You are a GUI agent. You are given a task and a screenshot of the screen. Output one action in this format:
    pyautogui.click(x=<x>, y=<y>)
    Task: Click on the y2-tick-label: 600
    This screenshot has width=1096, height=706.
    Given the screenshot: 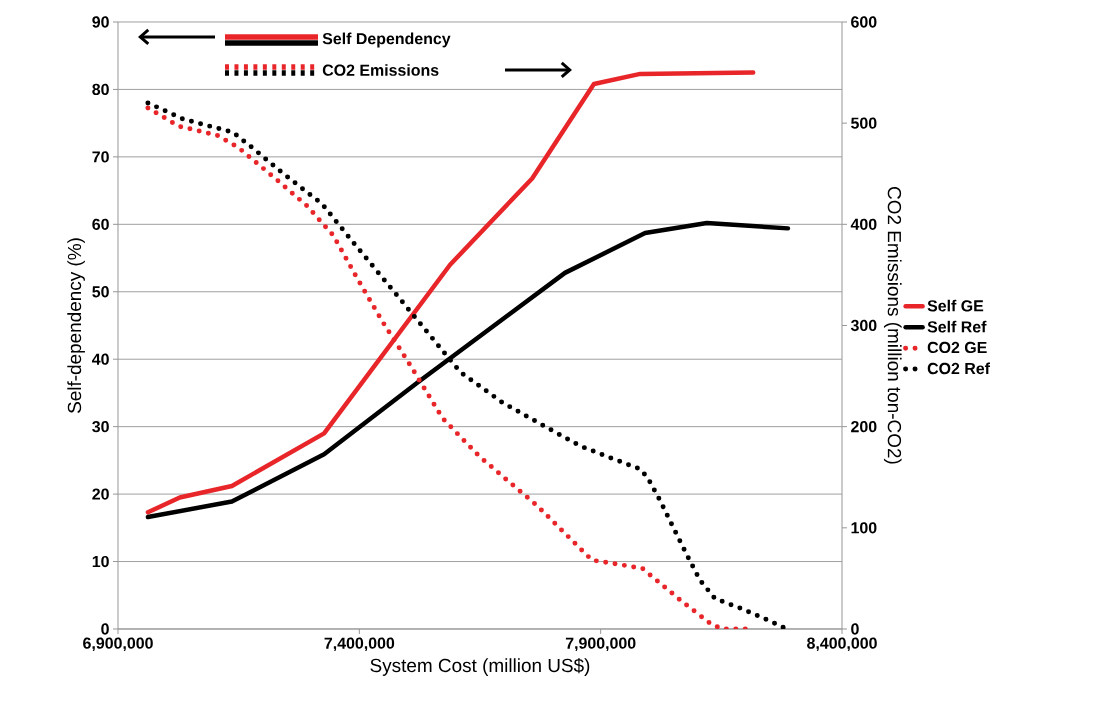 What is the action you would take?
    pyautogui.click(x=864, y=22)
    